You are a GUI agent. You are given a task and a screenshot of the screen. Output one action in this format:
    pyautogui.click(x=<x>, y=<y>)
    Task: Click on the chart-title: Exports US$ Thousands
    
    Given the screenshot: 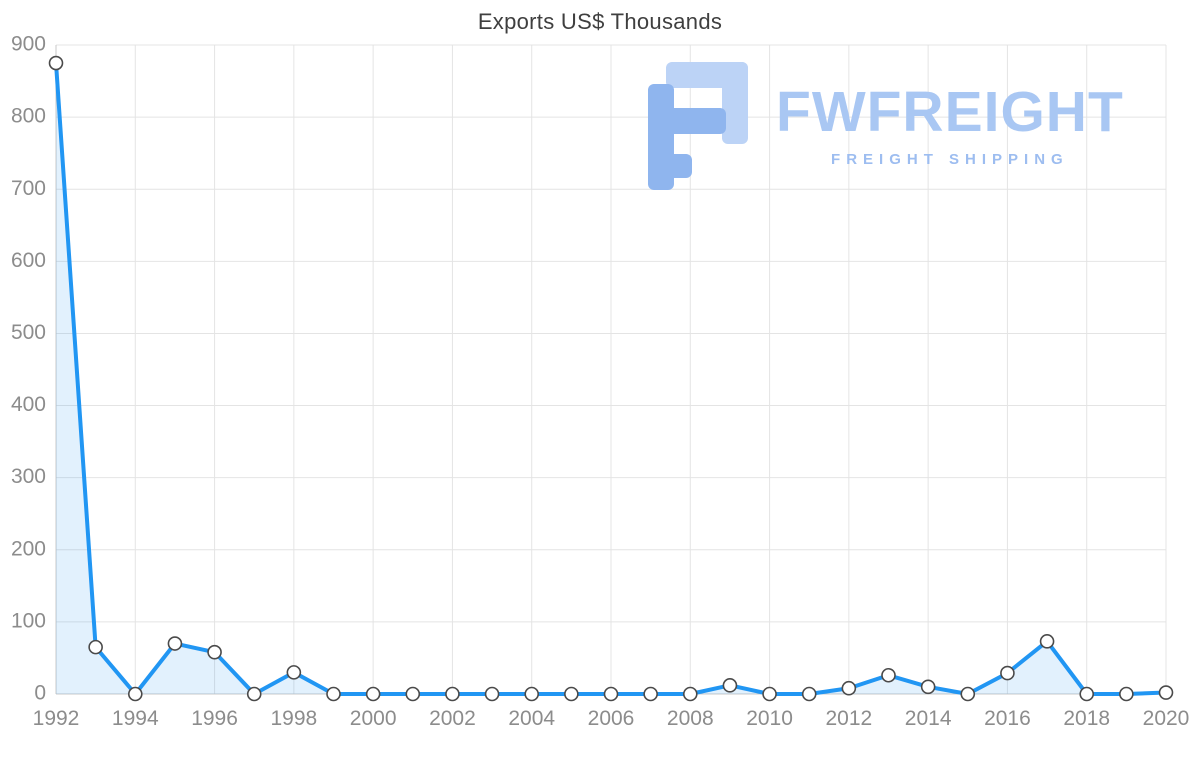 What is the action you would take?
    pyautogui.click(x=600, y=21)
    